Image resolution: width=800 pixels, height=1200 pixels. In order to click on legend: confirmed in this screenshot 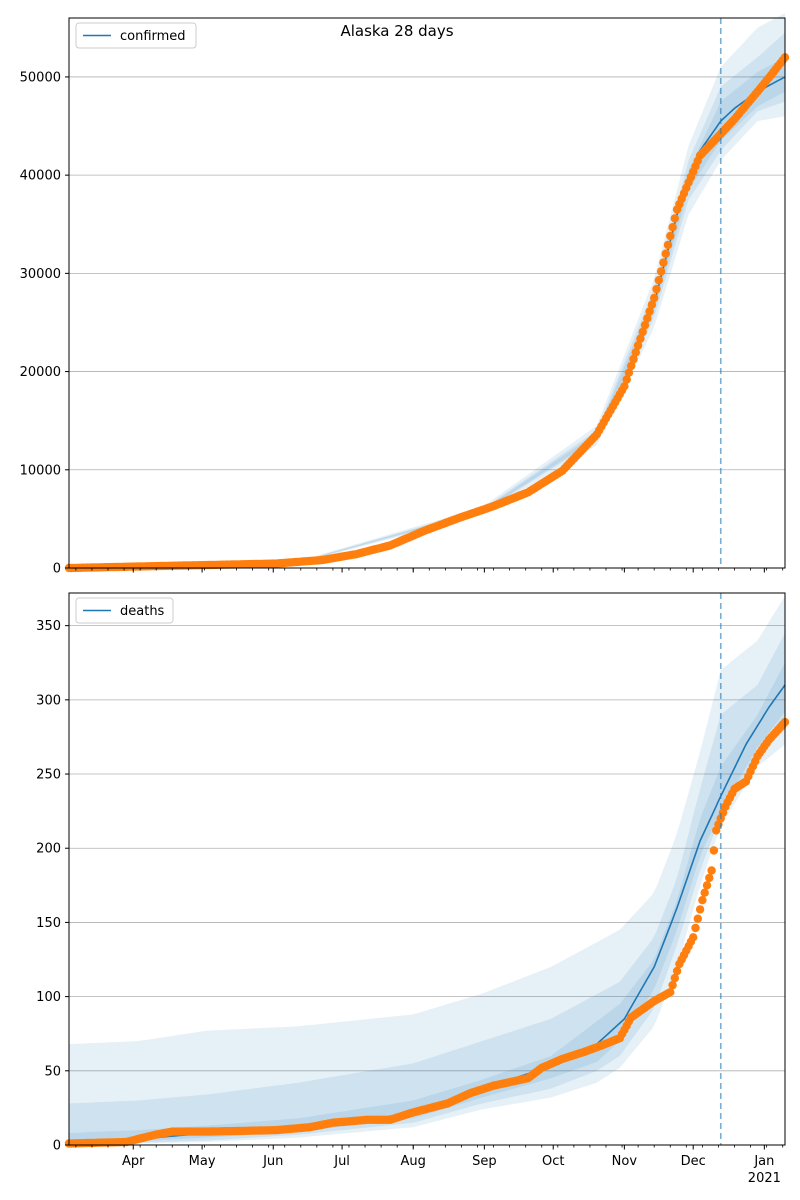, I will do `click(136, 35)`.